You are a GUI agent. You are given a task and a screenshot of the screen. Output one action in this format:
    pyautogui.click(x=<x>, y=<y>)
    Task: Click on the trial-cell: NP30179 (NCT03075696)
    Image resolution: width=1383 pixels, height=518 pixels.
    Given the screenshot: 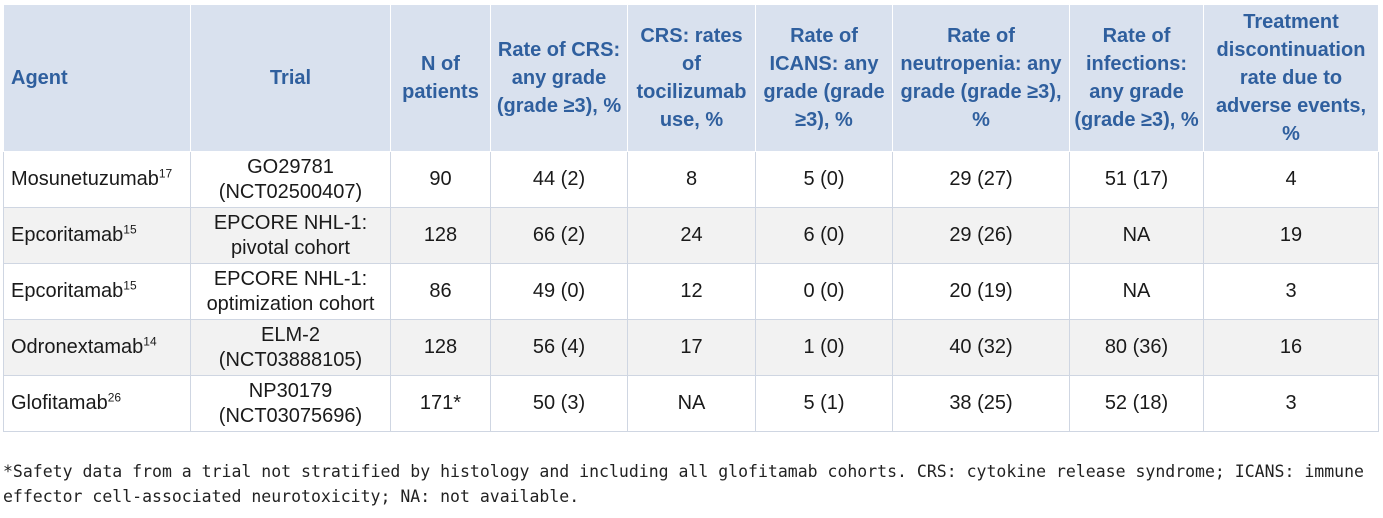 What is the action you would take?
    pyautogui.click(x=290, y=403)
    